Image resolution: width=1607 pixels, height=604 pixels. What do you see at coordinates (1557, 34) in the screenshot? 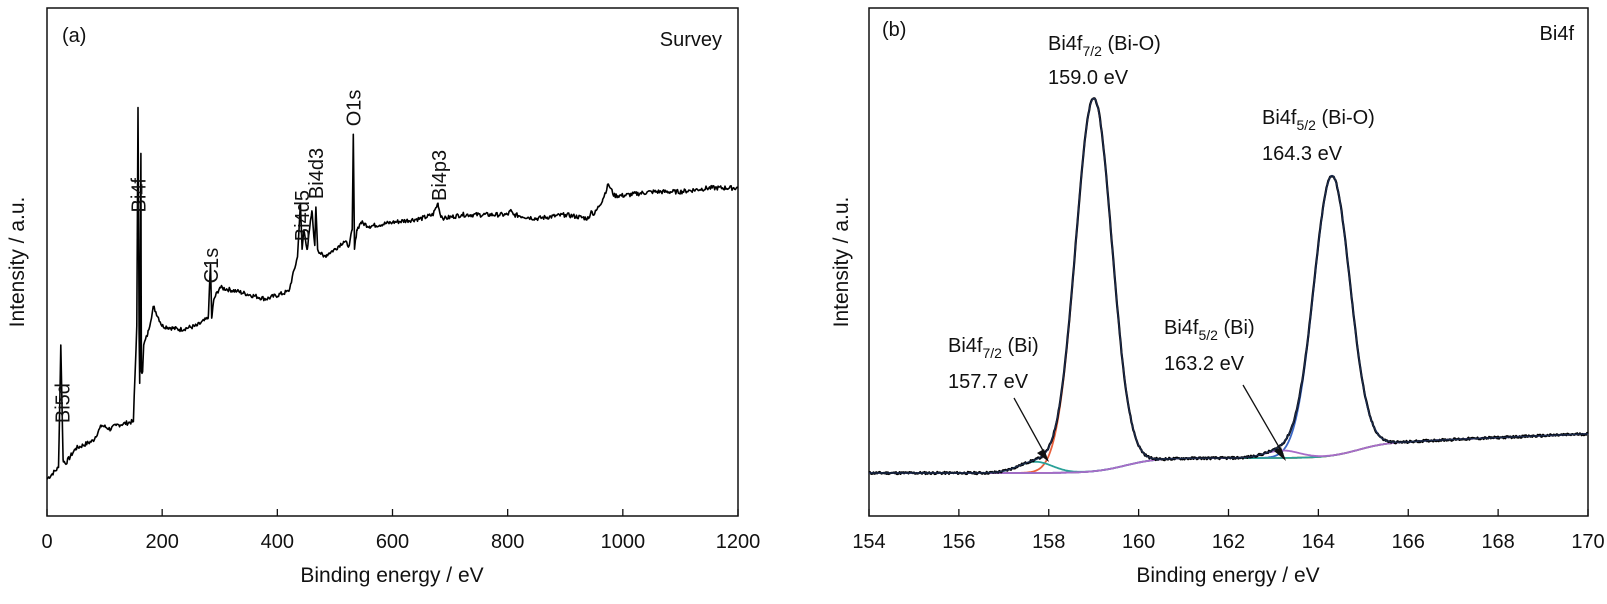
I see `panel-b-title: Bi4f` at bounding box center [1557, 34].